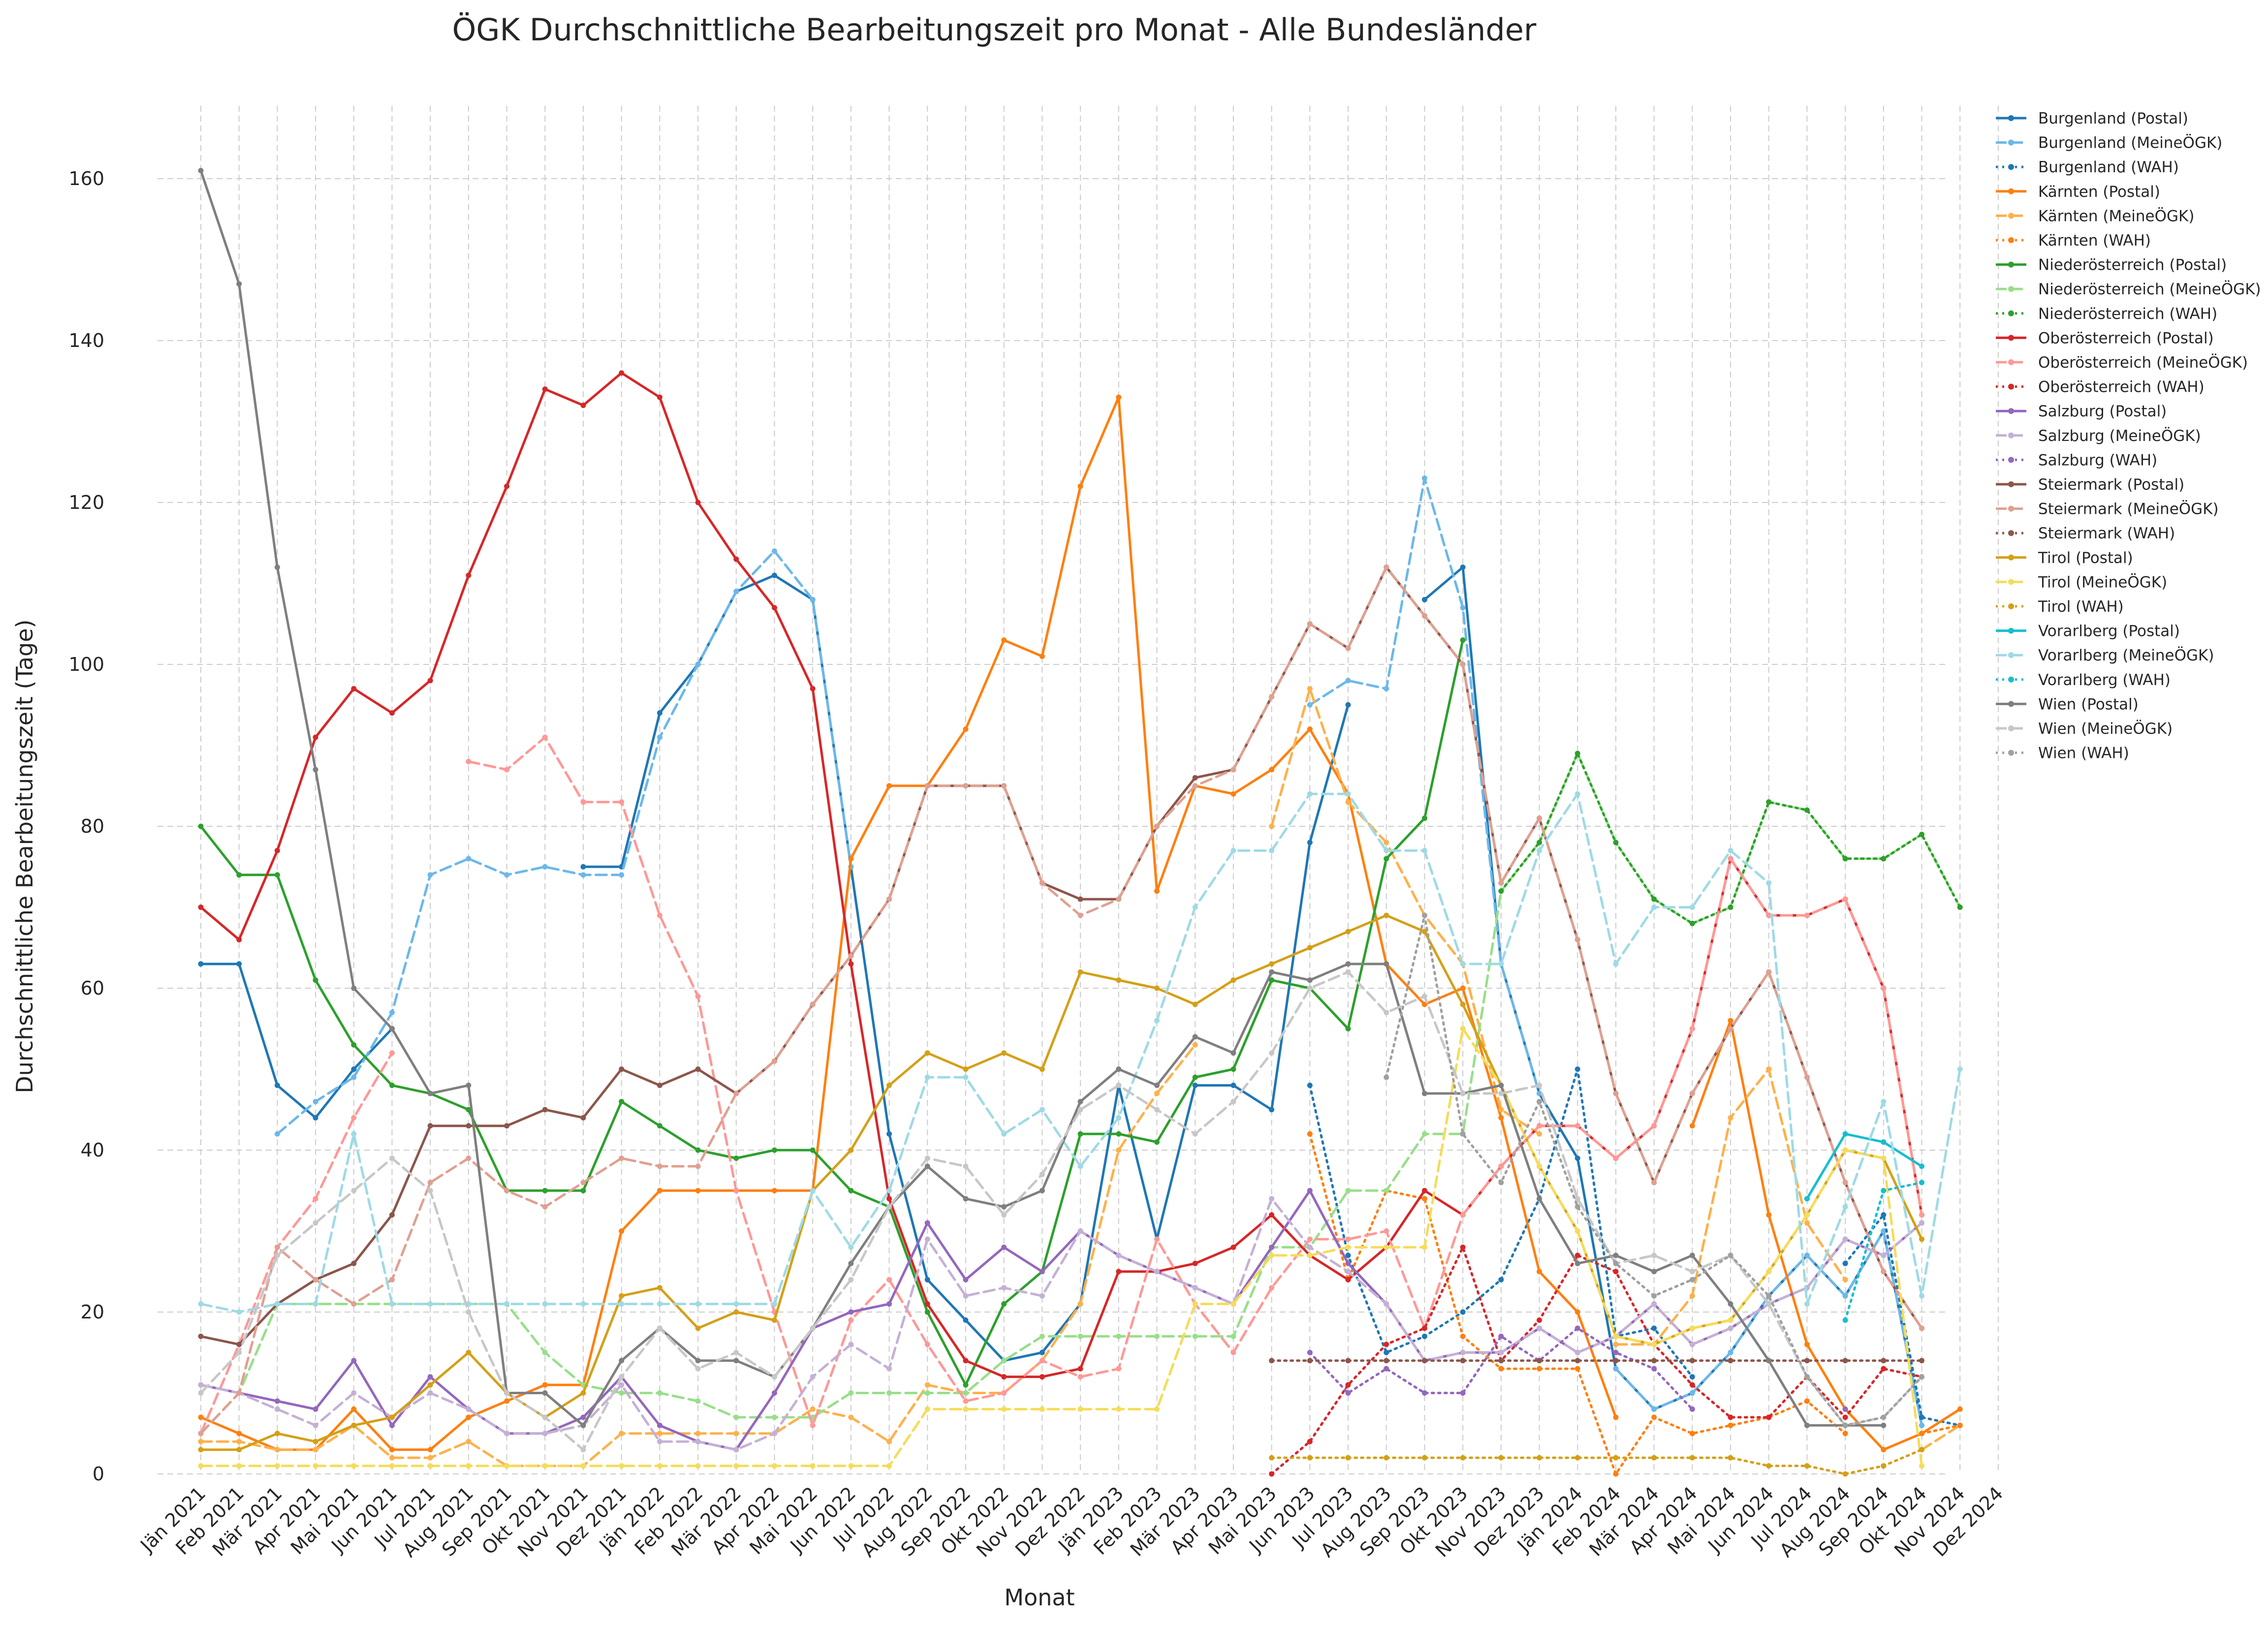  I want to click on series-steiermark-wah-, so click(1596, 1361).